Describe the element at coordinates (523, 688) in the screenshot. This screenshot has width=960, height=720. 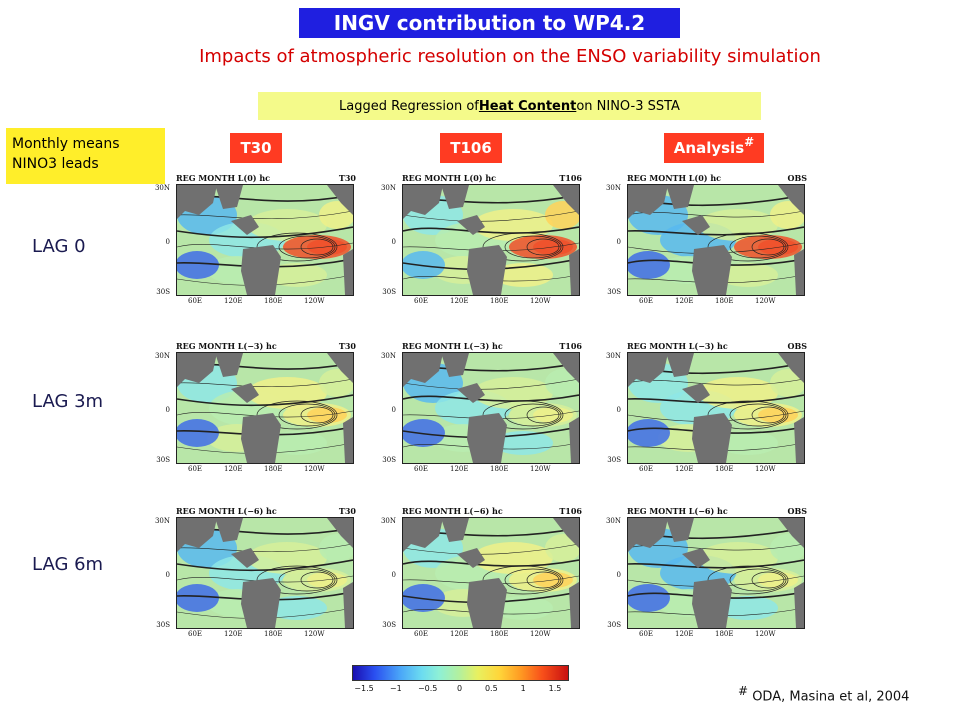
I see `colorbar-tick: 1` at that location.